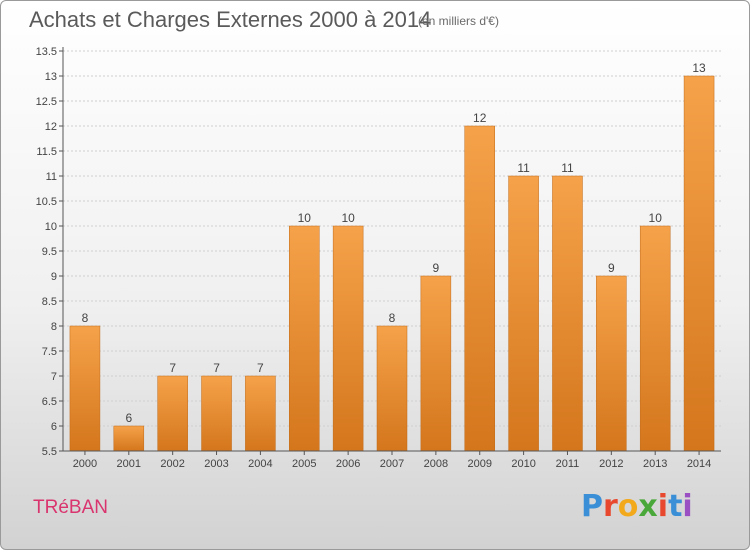  I want to click on bar-2000, so click(85, 388).